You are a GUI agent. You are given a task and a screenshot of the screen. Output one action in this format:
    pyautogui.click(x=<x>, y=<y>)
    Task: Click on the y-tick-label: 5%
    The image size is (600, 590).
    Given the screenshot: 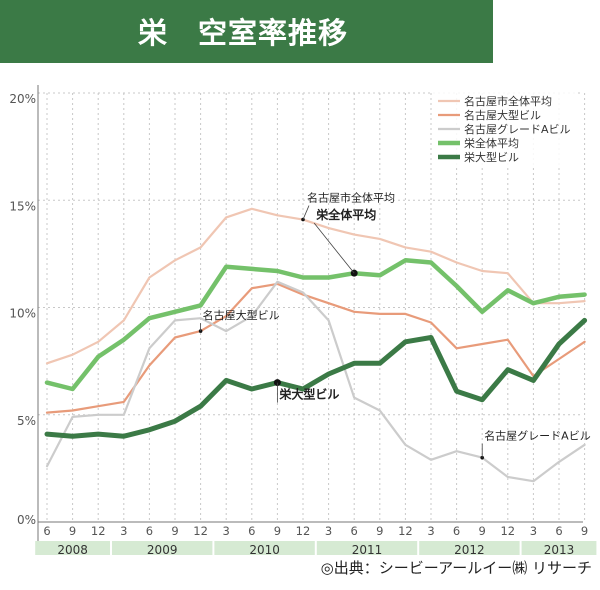 What is the action you would take?
    pyautogui.click(x=26, y=421)
    